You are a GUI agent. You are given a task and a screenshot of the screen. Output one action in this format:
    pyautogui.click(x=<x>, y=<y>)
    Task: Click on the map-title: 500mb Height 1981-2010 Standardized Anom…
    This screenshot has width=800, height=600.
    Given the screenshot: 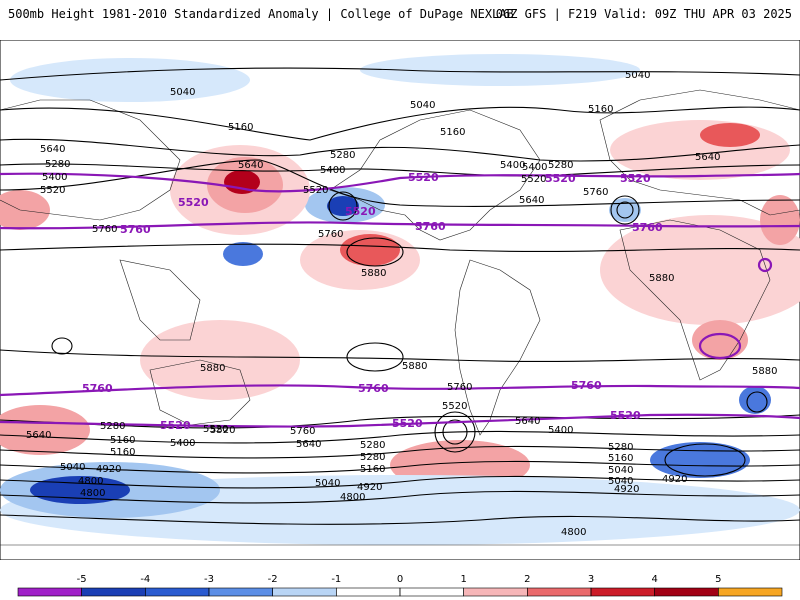 What is the action you would take?
    pyautogui.click(x=261, y=14)
    